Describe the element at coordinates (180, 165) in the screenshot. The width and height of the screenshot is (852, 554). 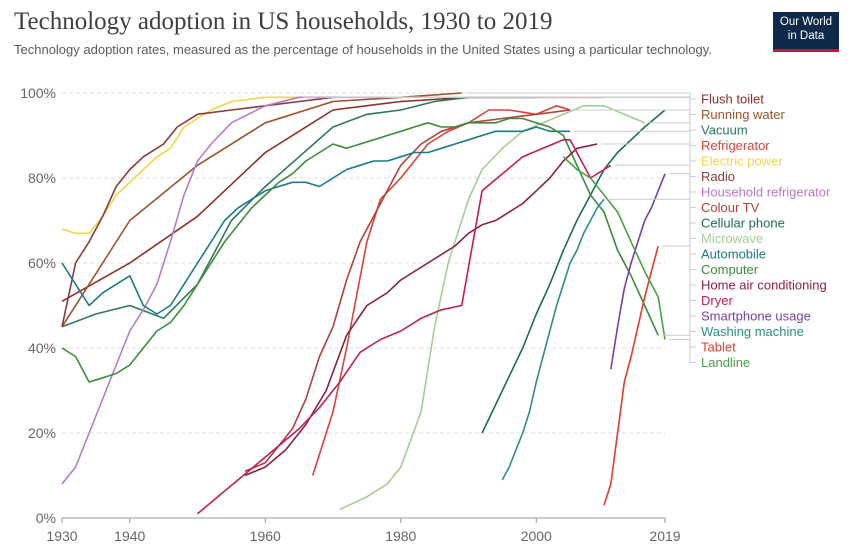
I see `series-line-electric-power` at that location.